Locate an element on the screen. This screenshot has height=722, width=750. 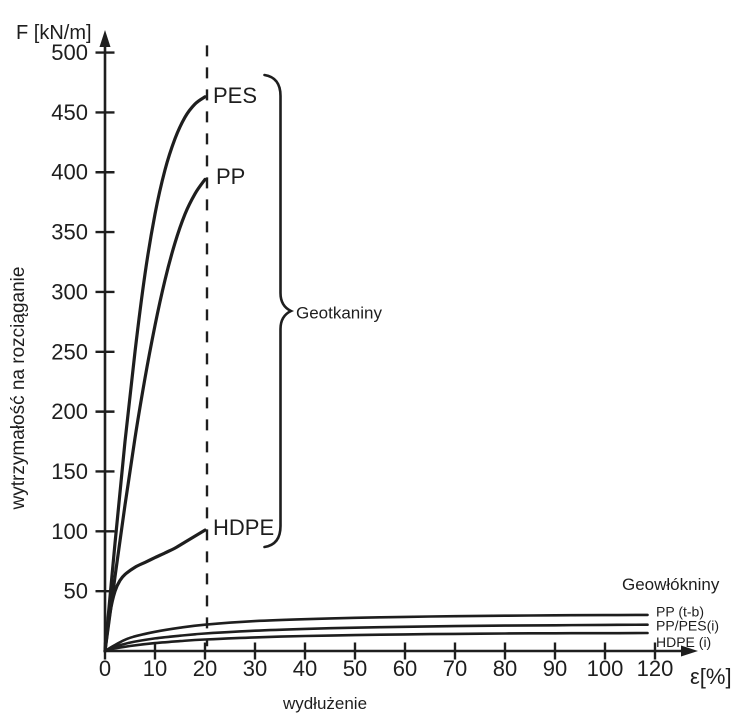
curve-pp-pes-i is located at coordinates (376, 638).